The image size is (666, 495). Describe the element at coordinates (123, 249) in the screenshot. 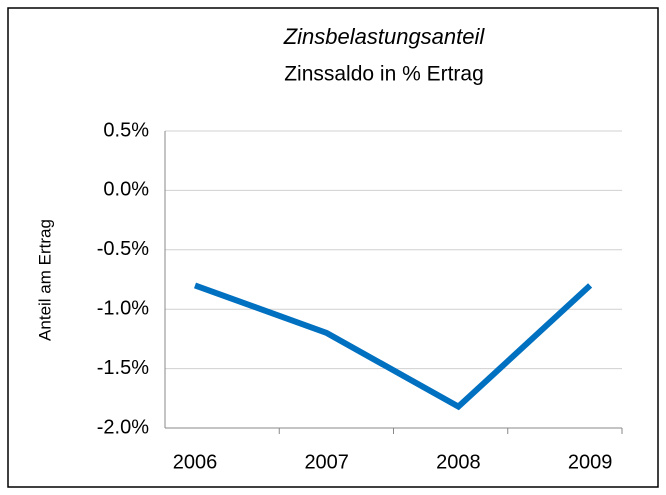

I see `y-tick-label: -0.5%` at that location.